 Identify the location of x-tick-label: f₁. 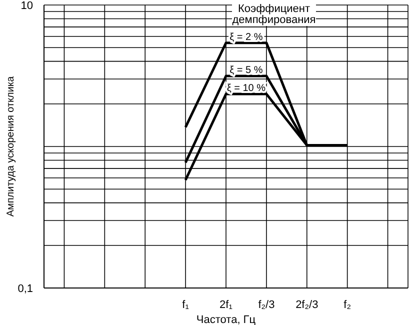
(186, 305).